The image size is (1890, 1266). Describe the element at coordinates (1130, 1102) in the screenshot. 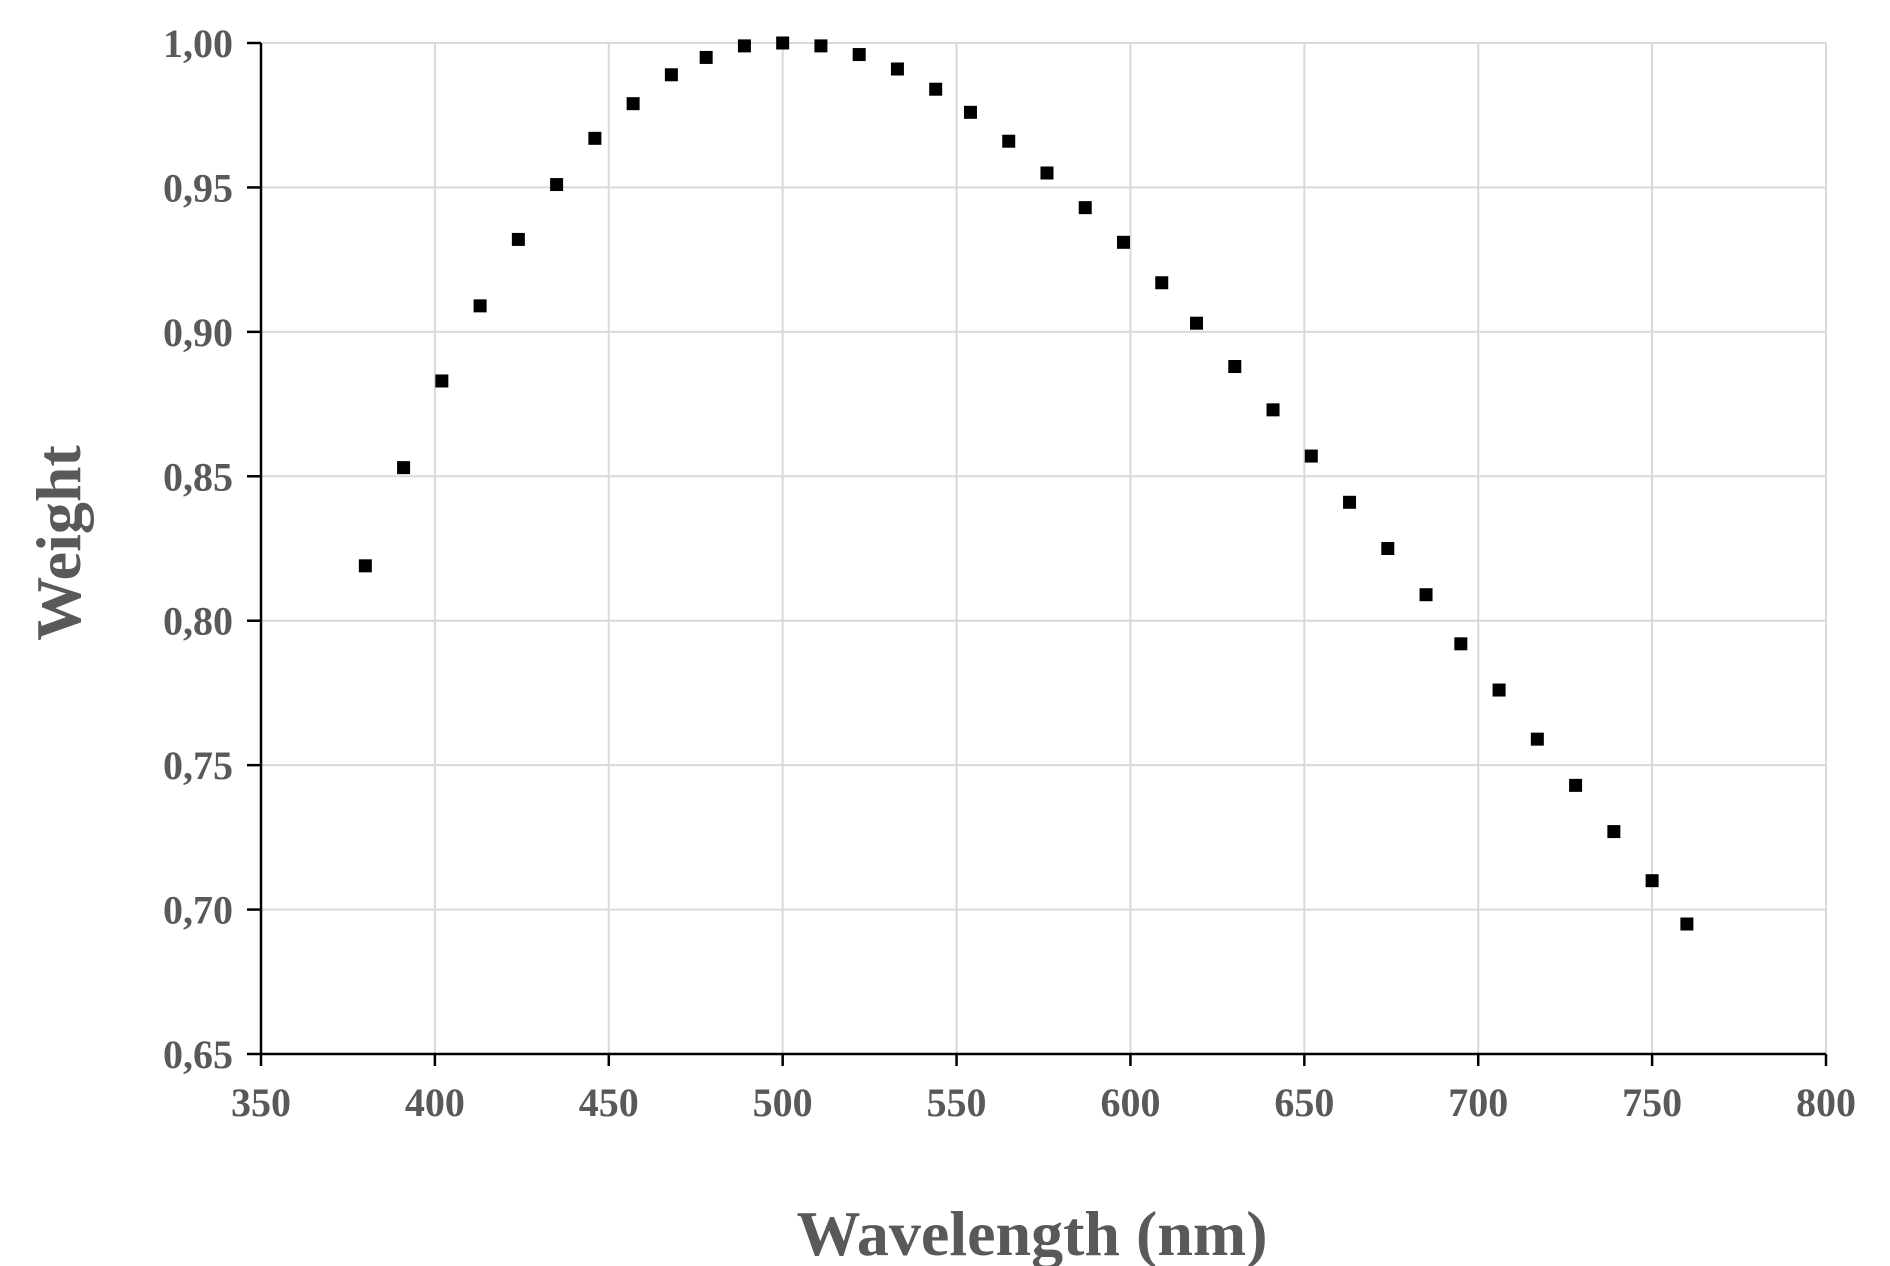

I see `x-tick-label: 600` at that location.